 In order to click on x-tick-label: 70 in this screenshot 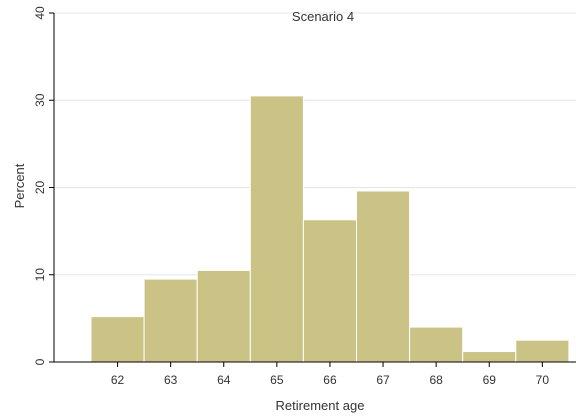, I will do `click(543, 380)`.